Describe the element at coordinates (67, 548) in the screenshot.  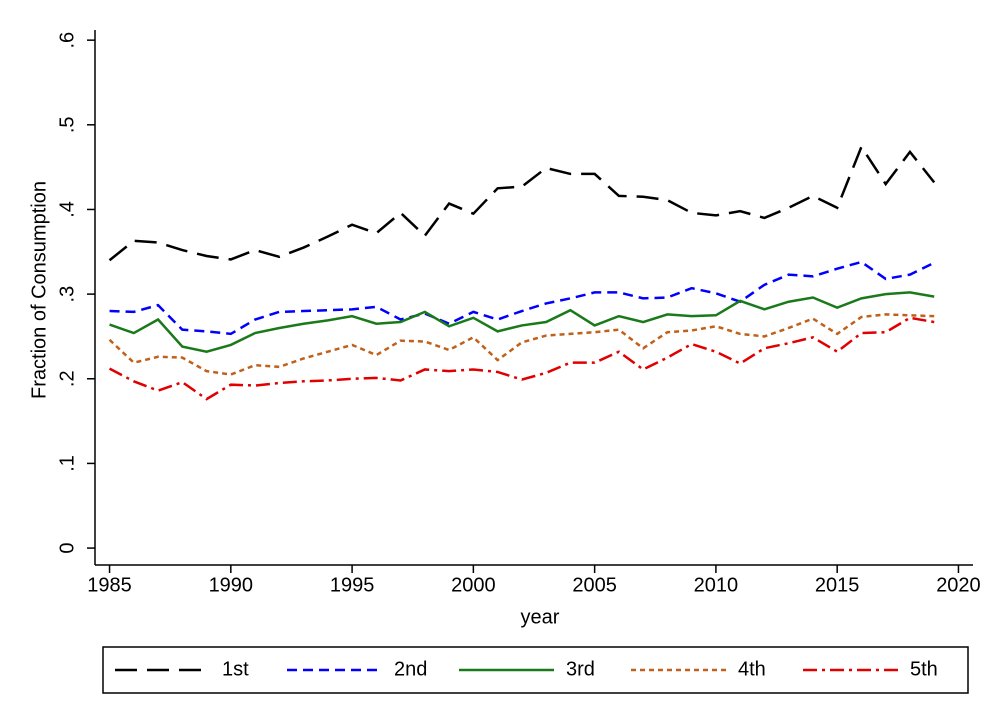
I see `y-tick-label: 0` at that location.